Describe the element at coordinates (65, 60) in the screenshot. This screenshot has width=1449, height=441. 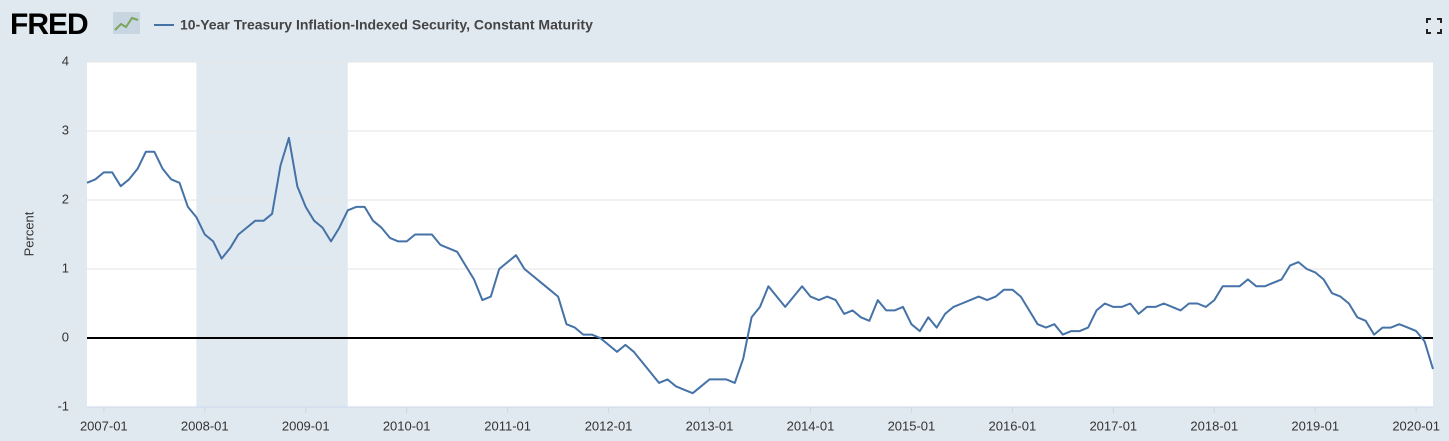
I see `y-tick-label: 4` at that location.